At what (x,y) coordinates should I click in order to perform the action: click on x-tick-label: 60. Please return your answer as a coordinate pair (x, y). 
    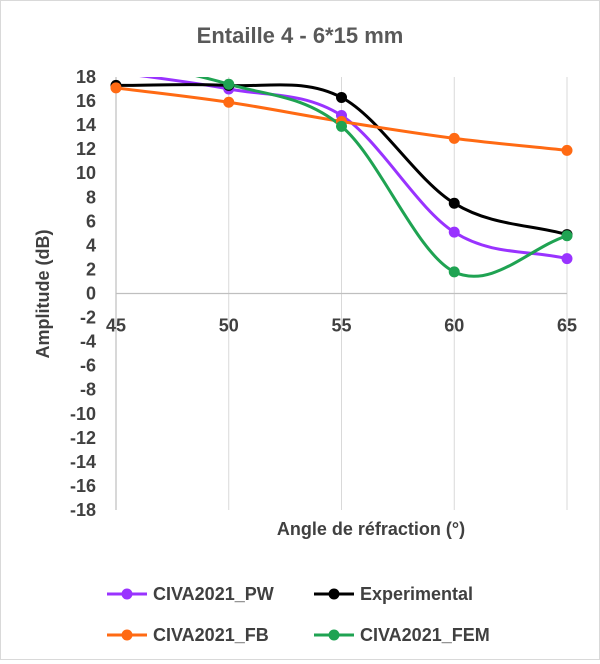
    Looking at the image, I should click on (454, 326).